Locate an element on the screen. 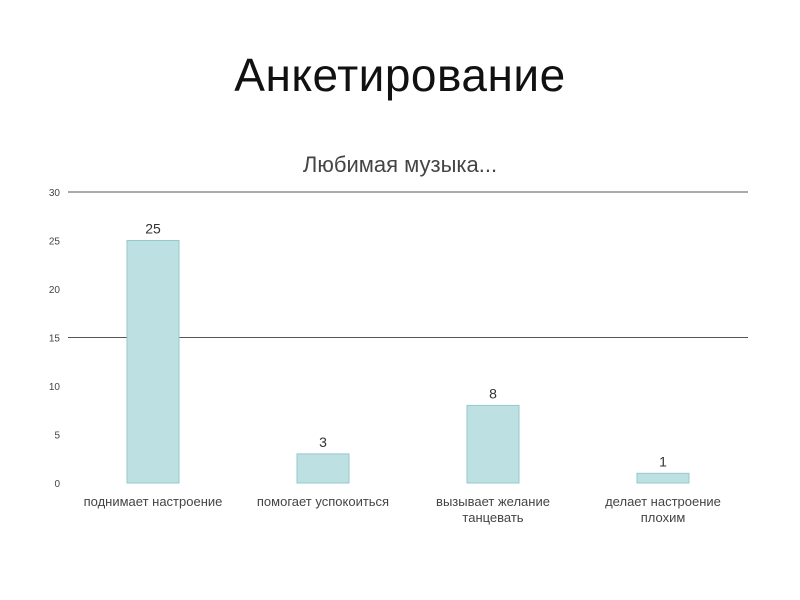 The width and height of the screenshot is (800, 600). y-axis-ticks: 0 5 10 15 20 25 30 is located at coordinates (55, 339).